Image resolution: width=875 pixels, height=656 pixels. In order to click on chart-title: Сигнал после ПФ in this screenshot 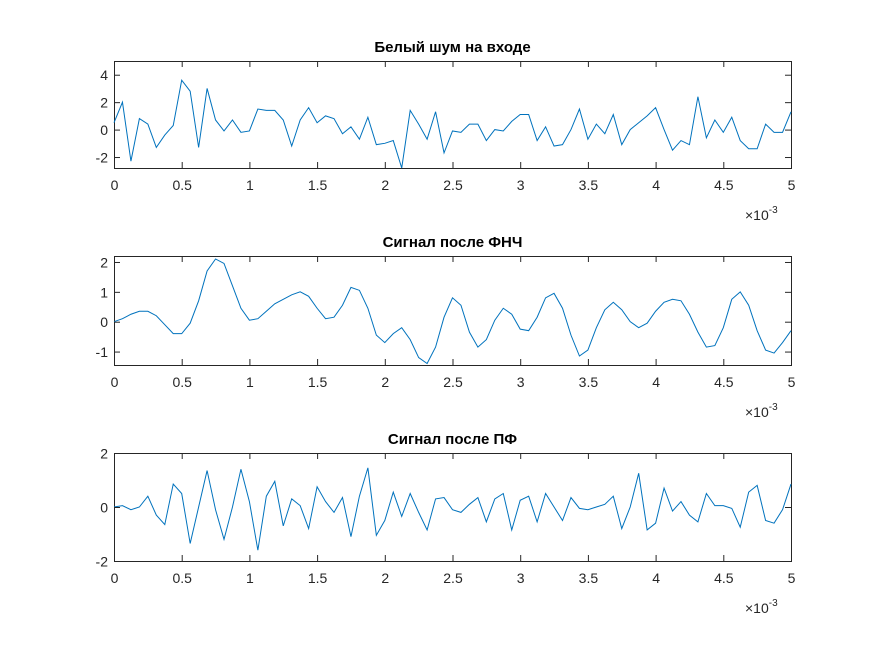, I will do `click(452, 439)`.